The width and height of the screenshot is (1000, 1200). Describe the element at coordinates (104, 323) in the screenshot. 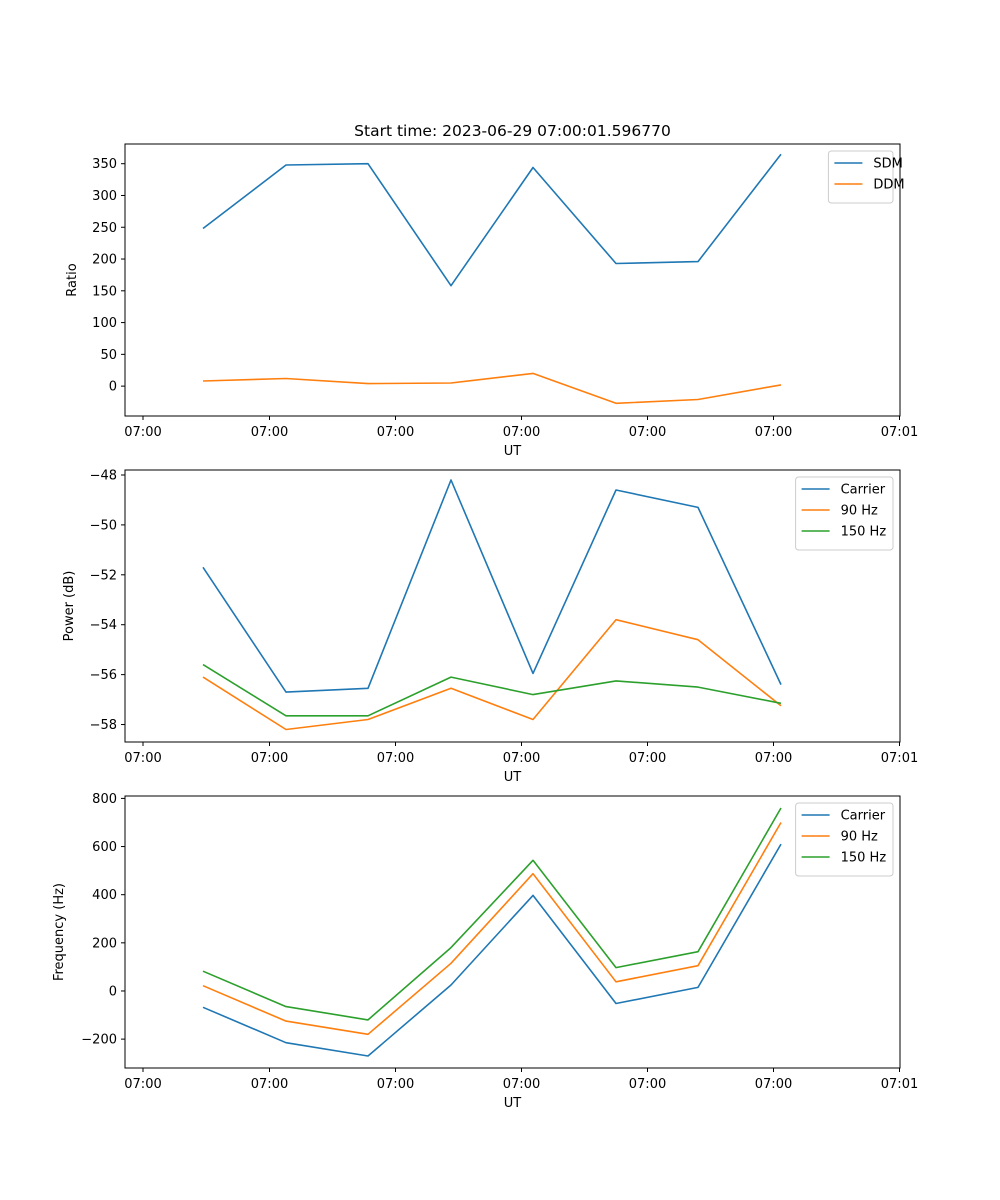

I see `y-tick-label: 100` at that location.